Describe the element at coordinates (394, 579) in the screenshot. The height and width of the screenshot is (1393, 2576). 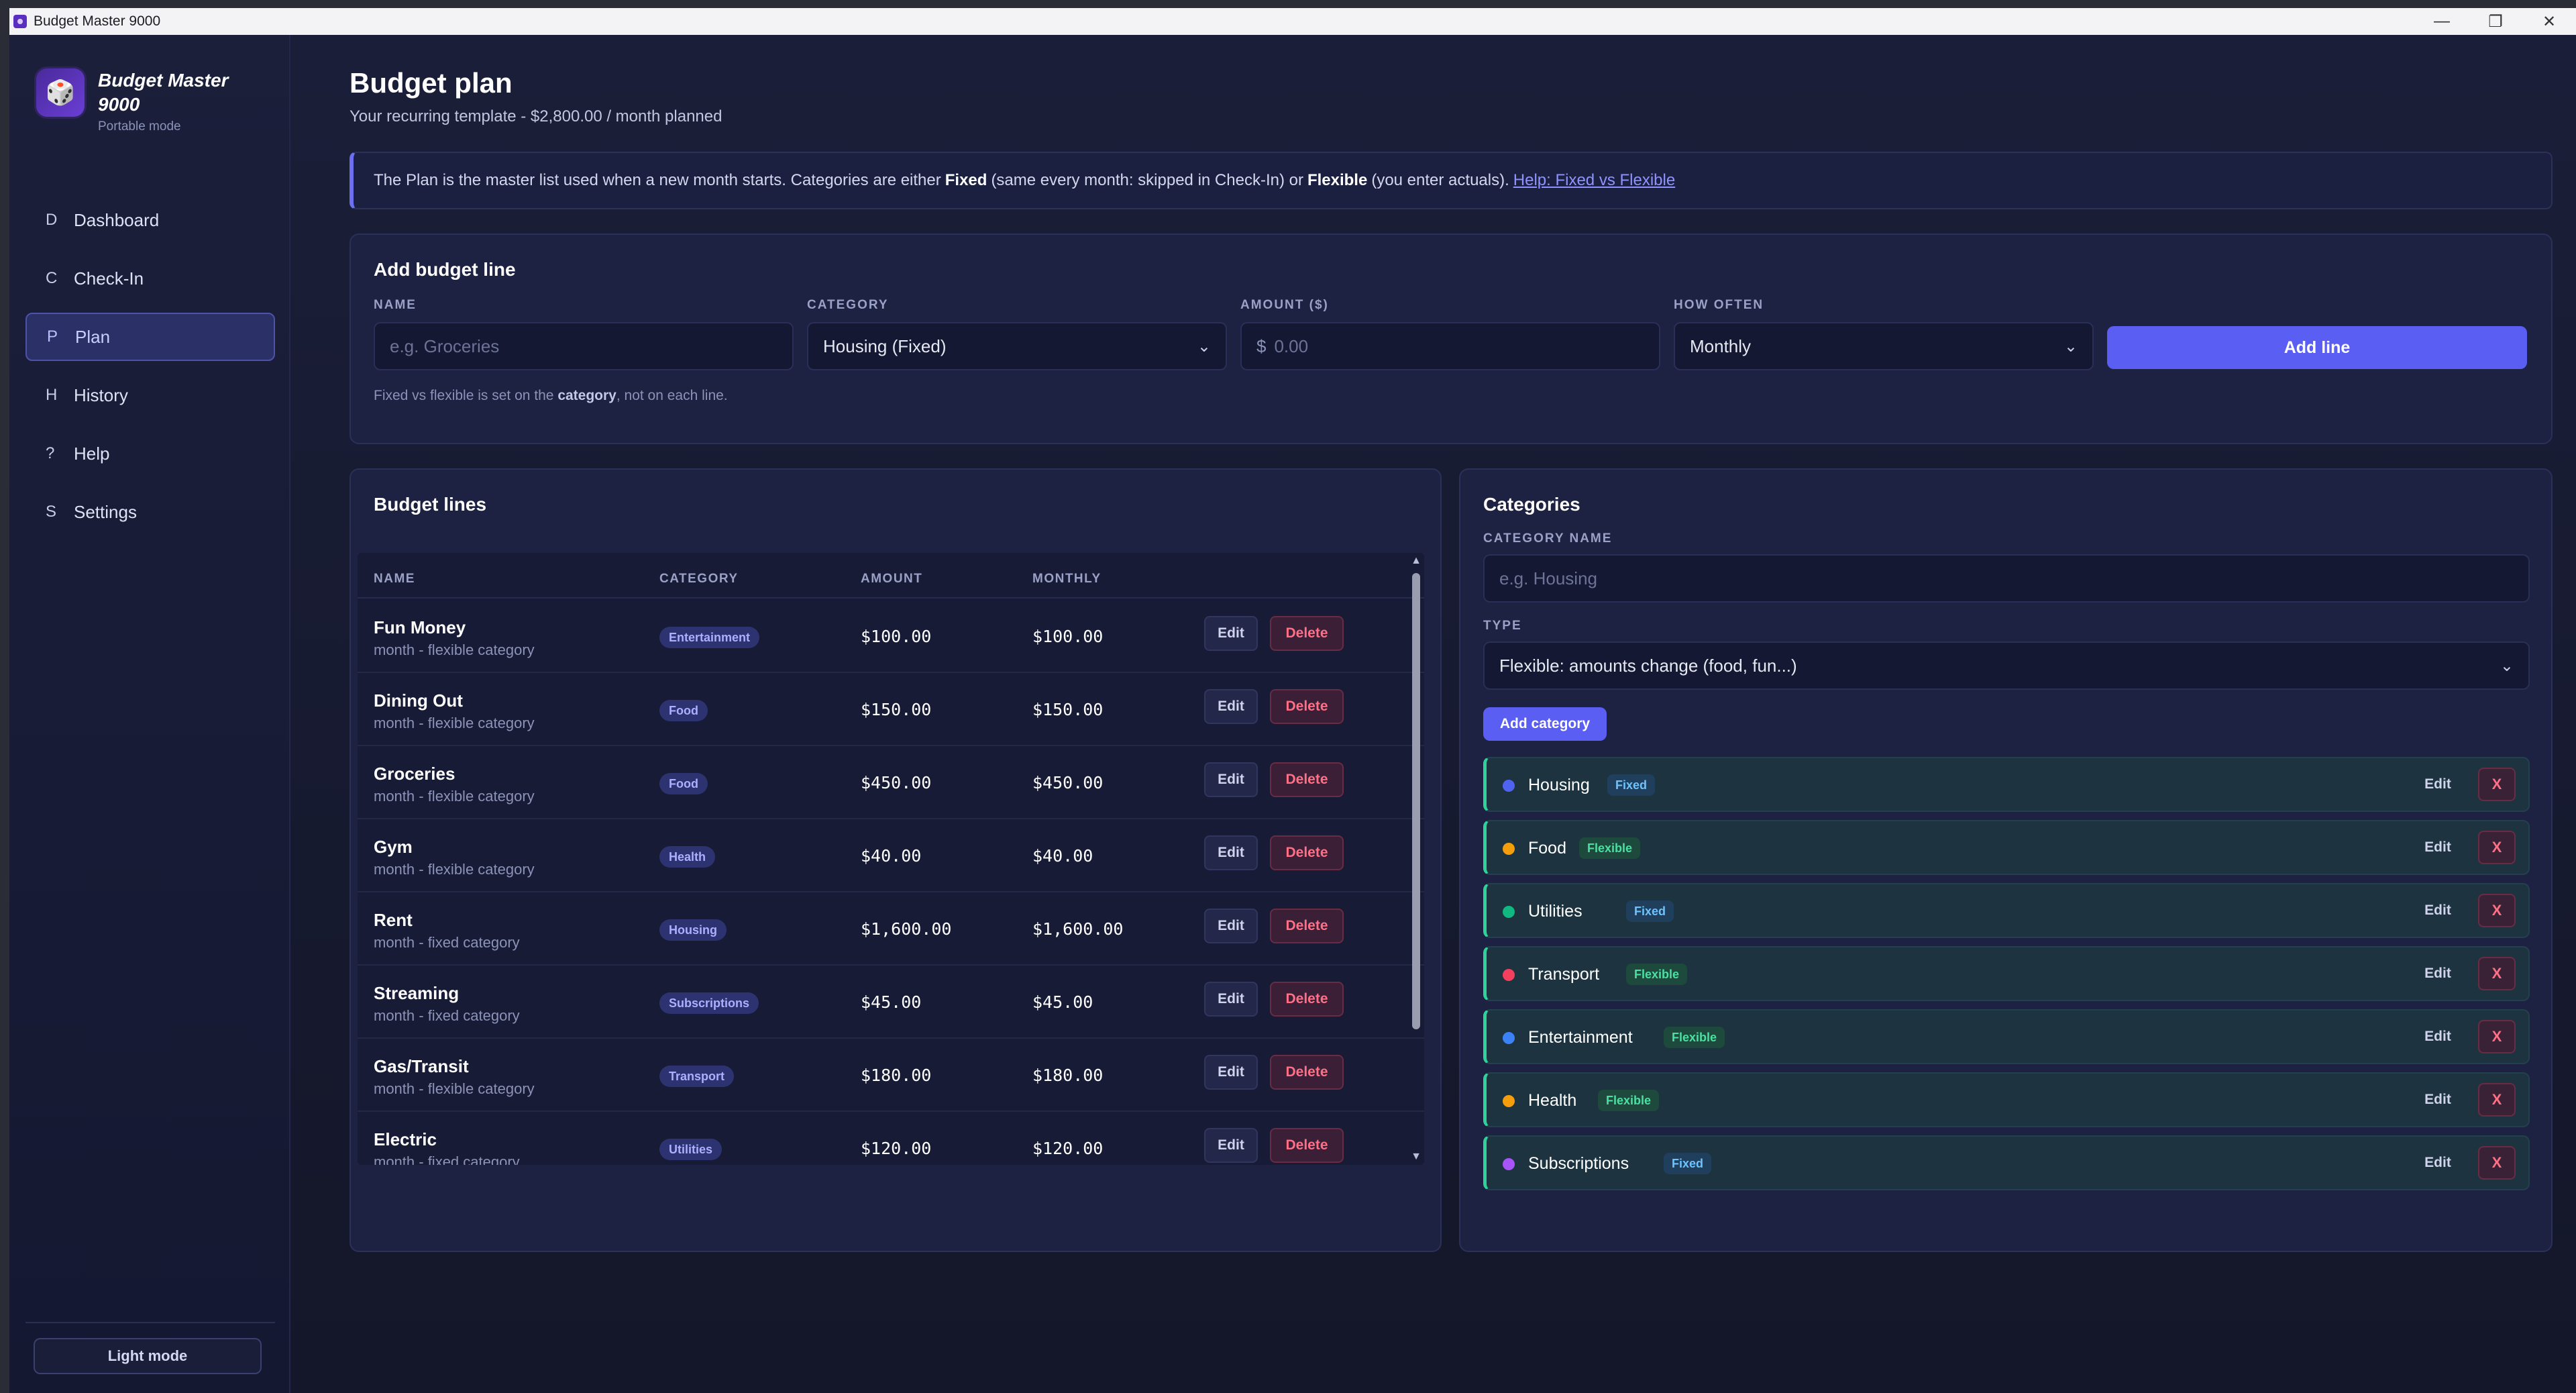
I see `th-name: NAME` at that location.